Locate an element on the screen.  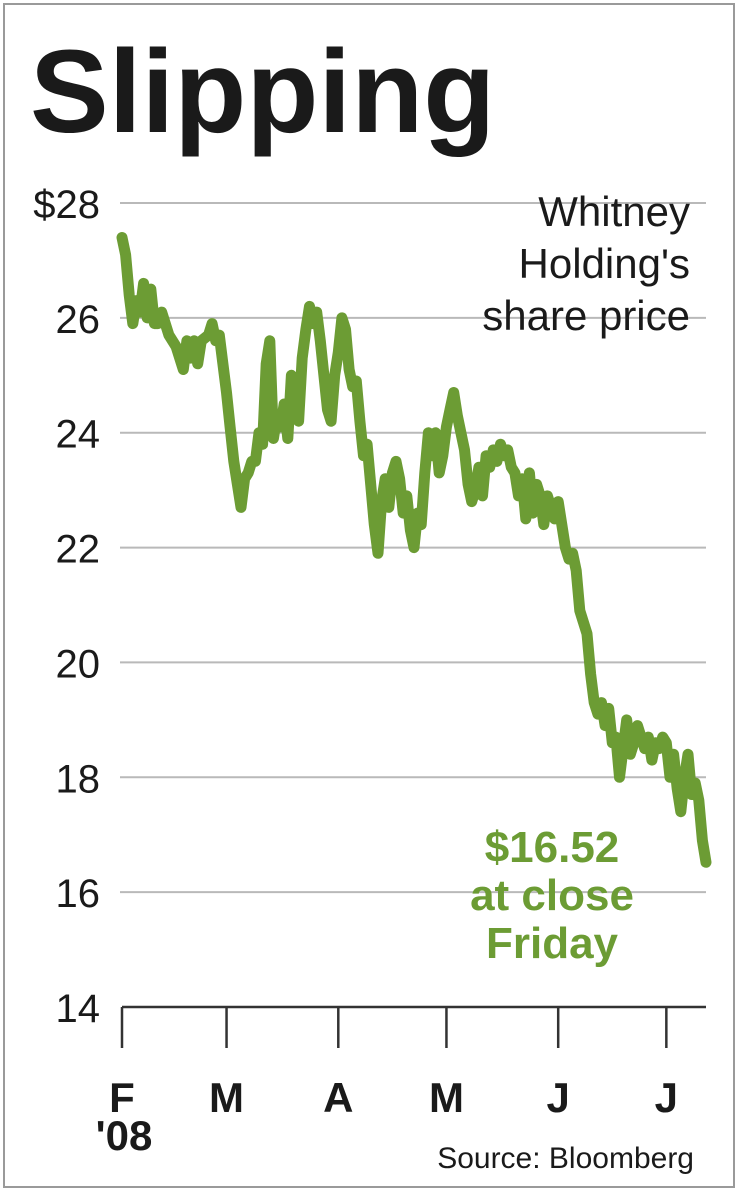
subtitle-line-1: Whitney is located at coordinates (614, 211).